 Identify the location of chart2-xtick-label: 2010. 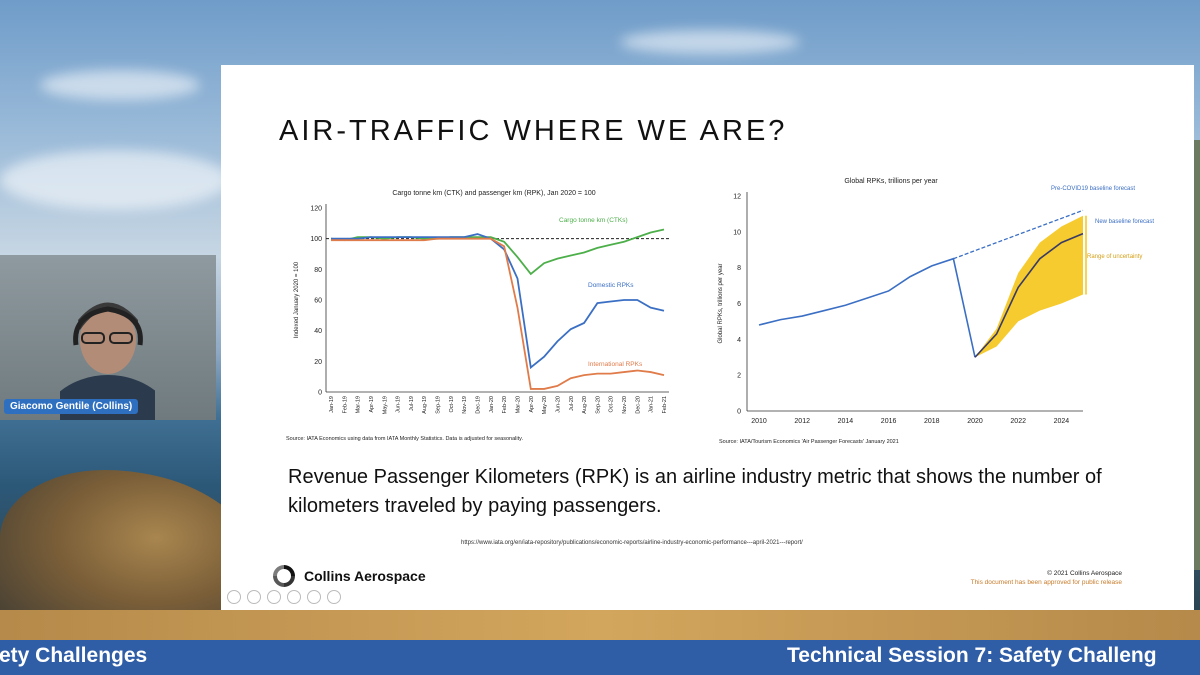
(759, 421).